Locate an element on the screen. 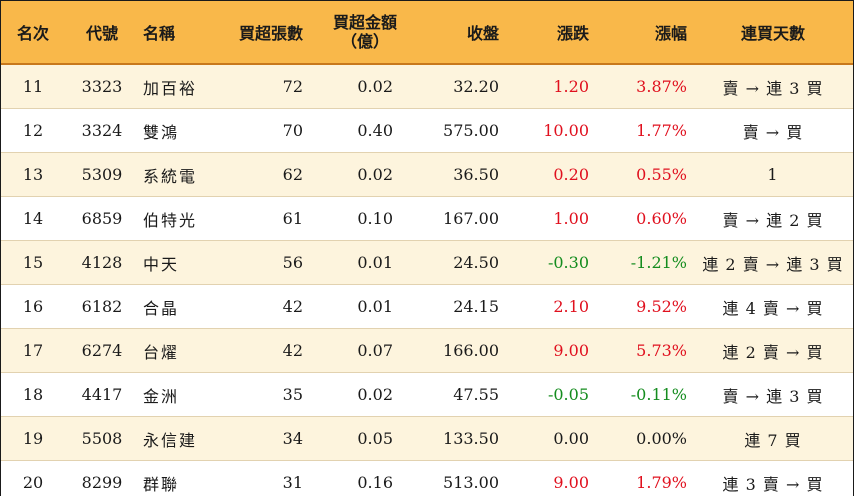  header-streak: 連買天數 is located at coordinates (773, 32).